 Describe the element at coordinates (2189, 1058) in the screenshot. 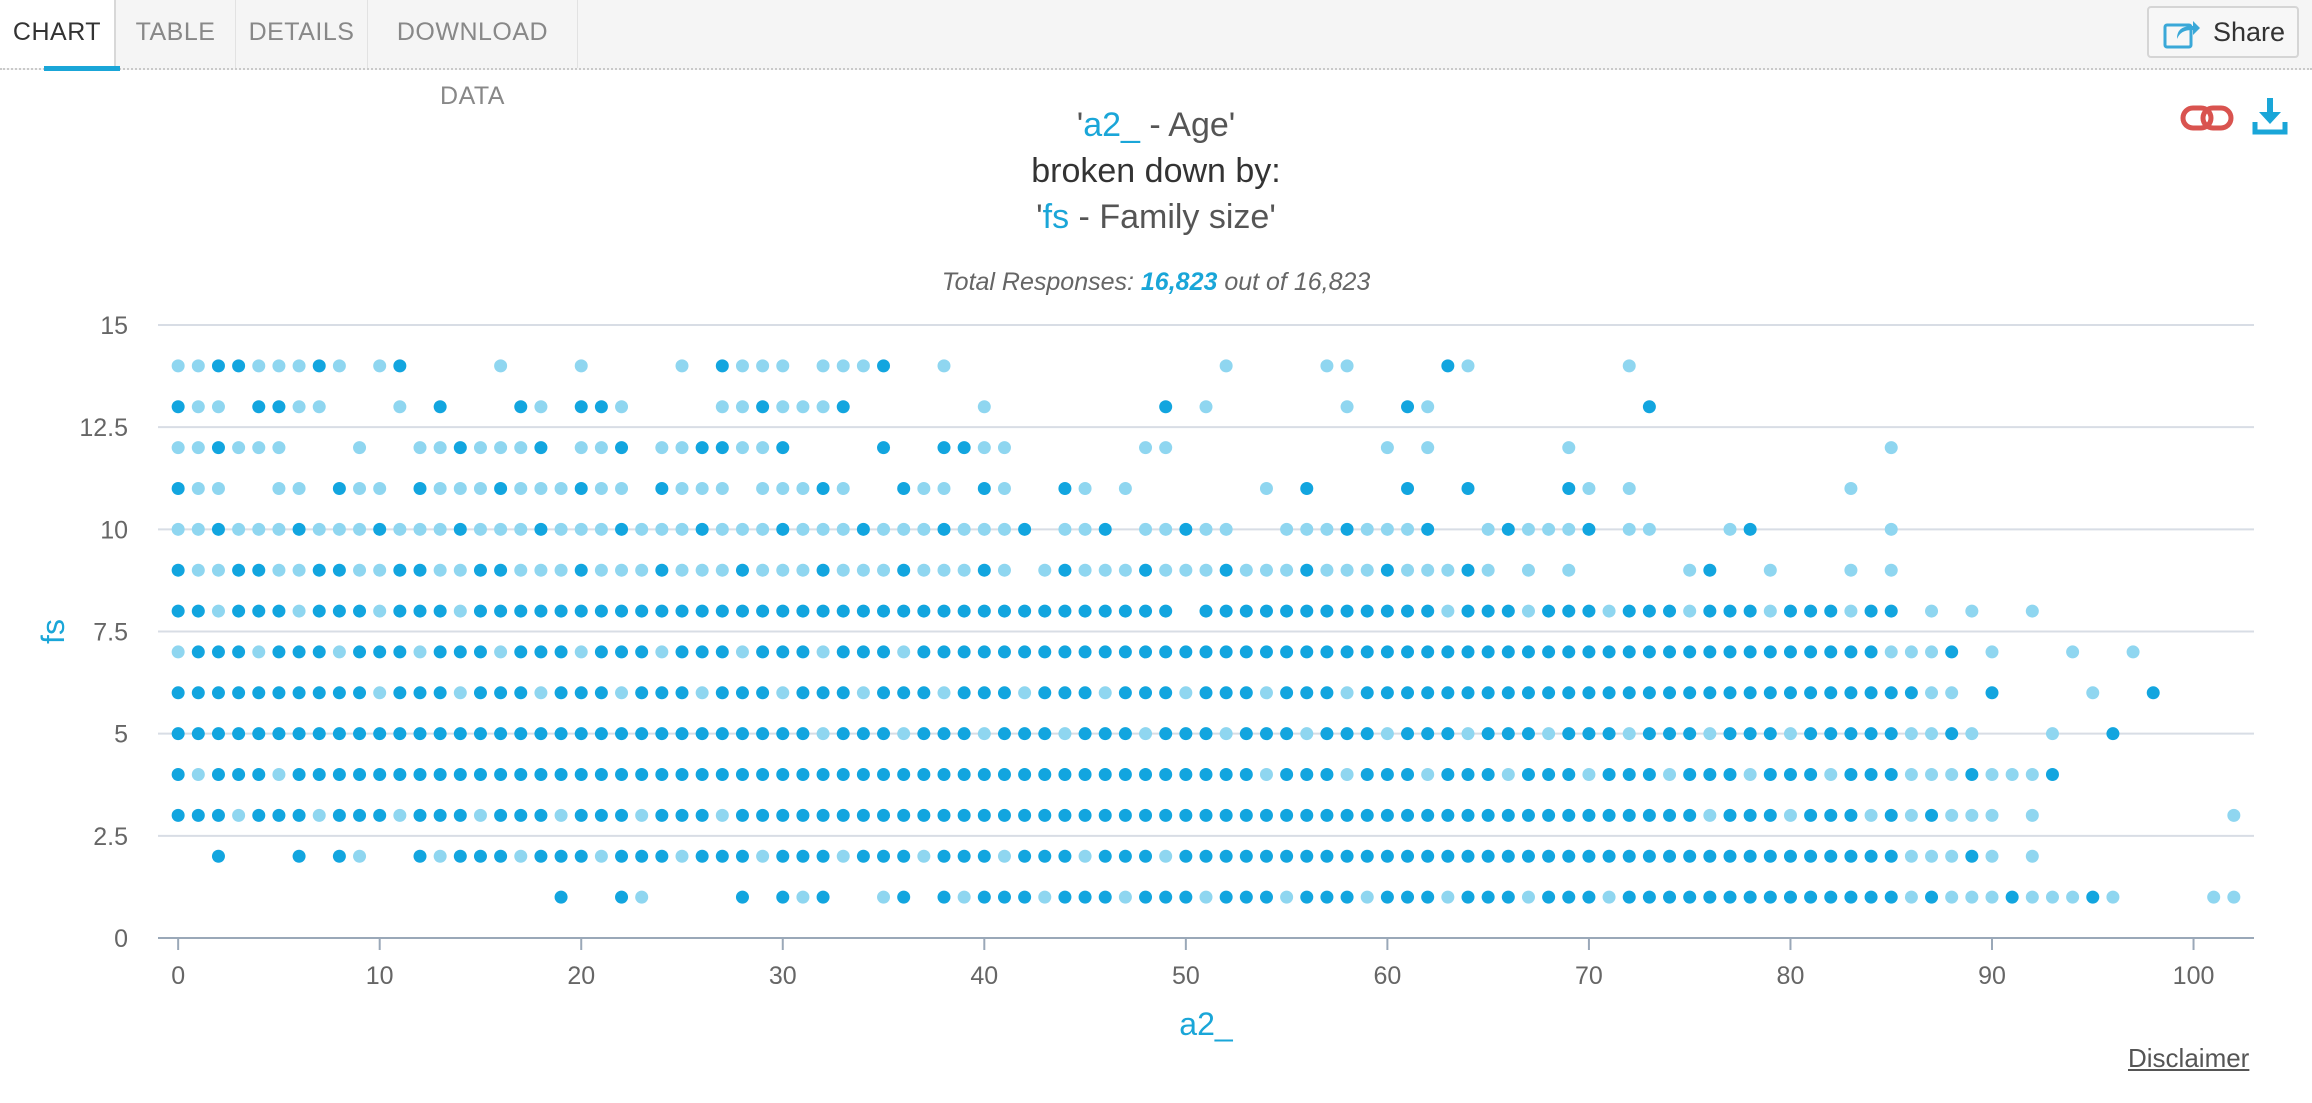

I see `disclaimer-link: Disclaimer` at that location.